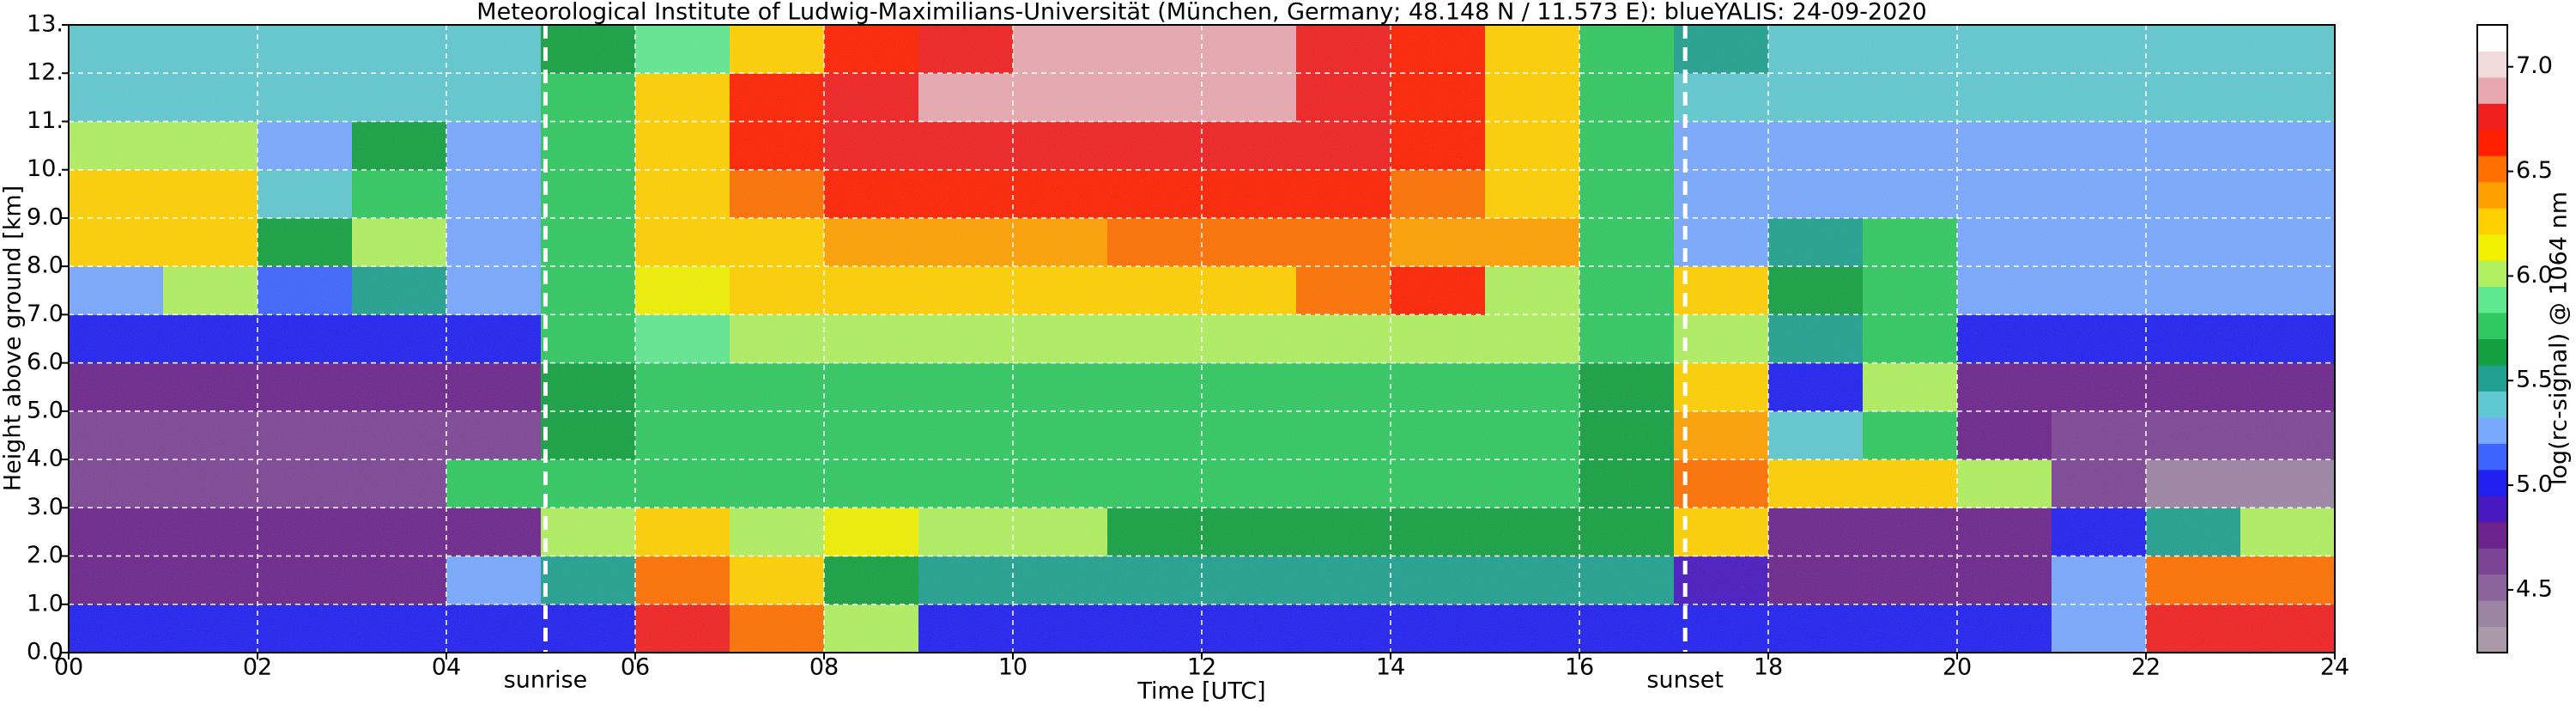 The image size is (2576, 711). What do you see at coordinates (68, 667) in the screenshot?
I see `x-tick-label: 00` at bounding box center [68, 667].